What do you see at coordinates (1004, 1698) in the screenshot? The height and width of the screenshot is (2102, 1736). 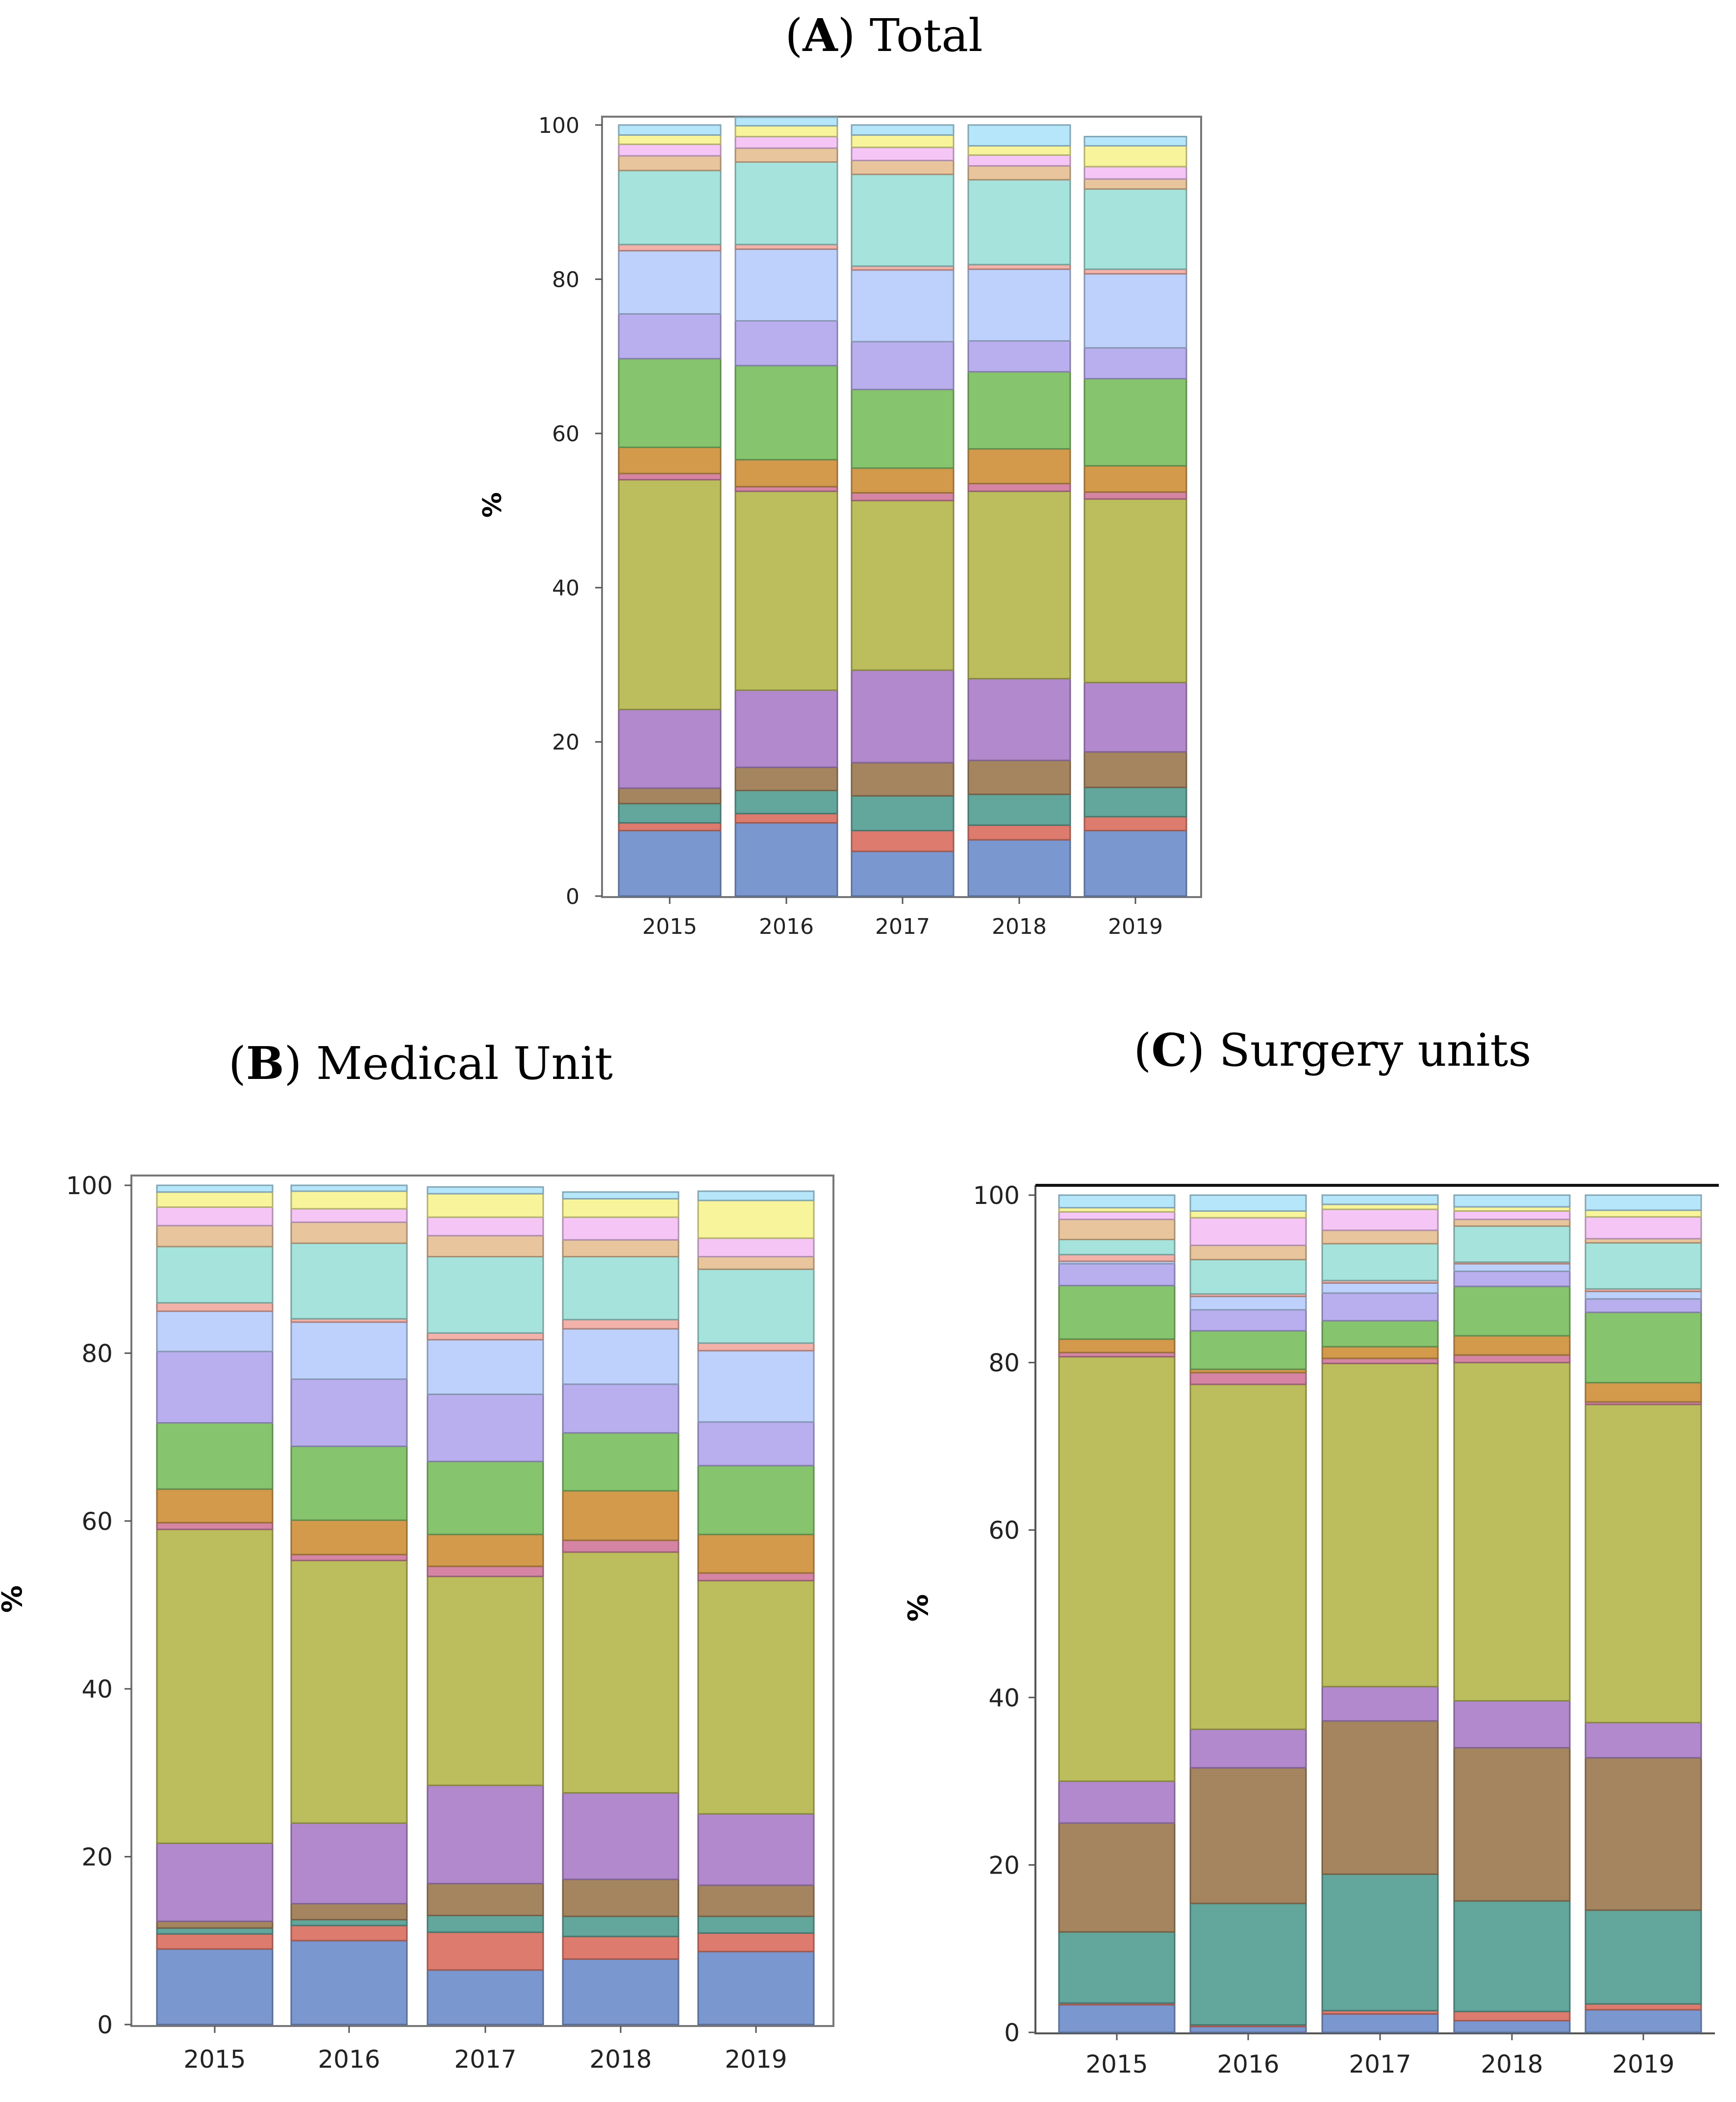 I see `chart-c-y-tick-label: 40` at bounding box center [1004, 1698].